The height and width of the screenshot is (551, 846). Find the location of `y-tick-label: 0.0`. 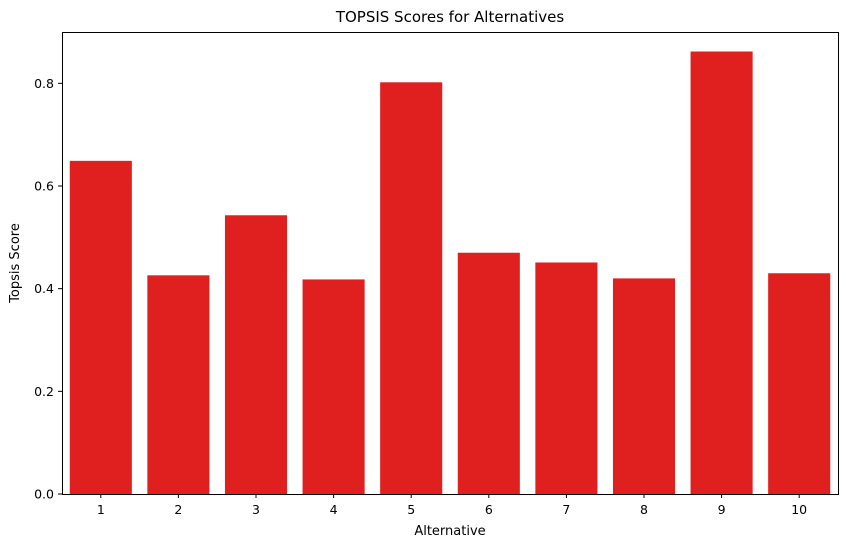

y-tick-label: 0.0 is located at coordinates (44, 494).